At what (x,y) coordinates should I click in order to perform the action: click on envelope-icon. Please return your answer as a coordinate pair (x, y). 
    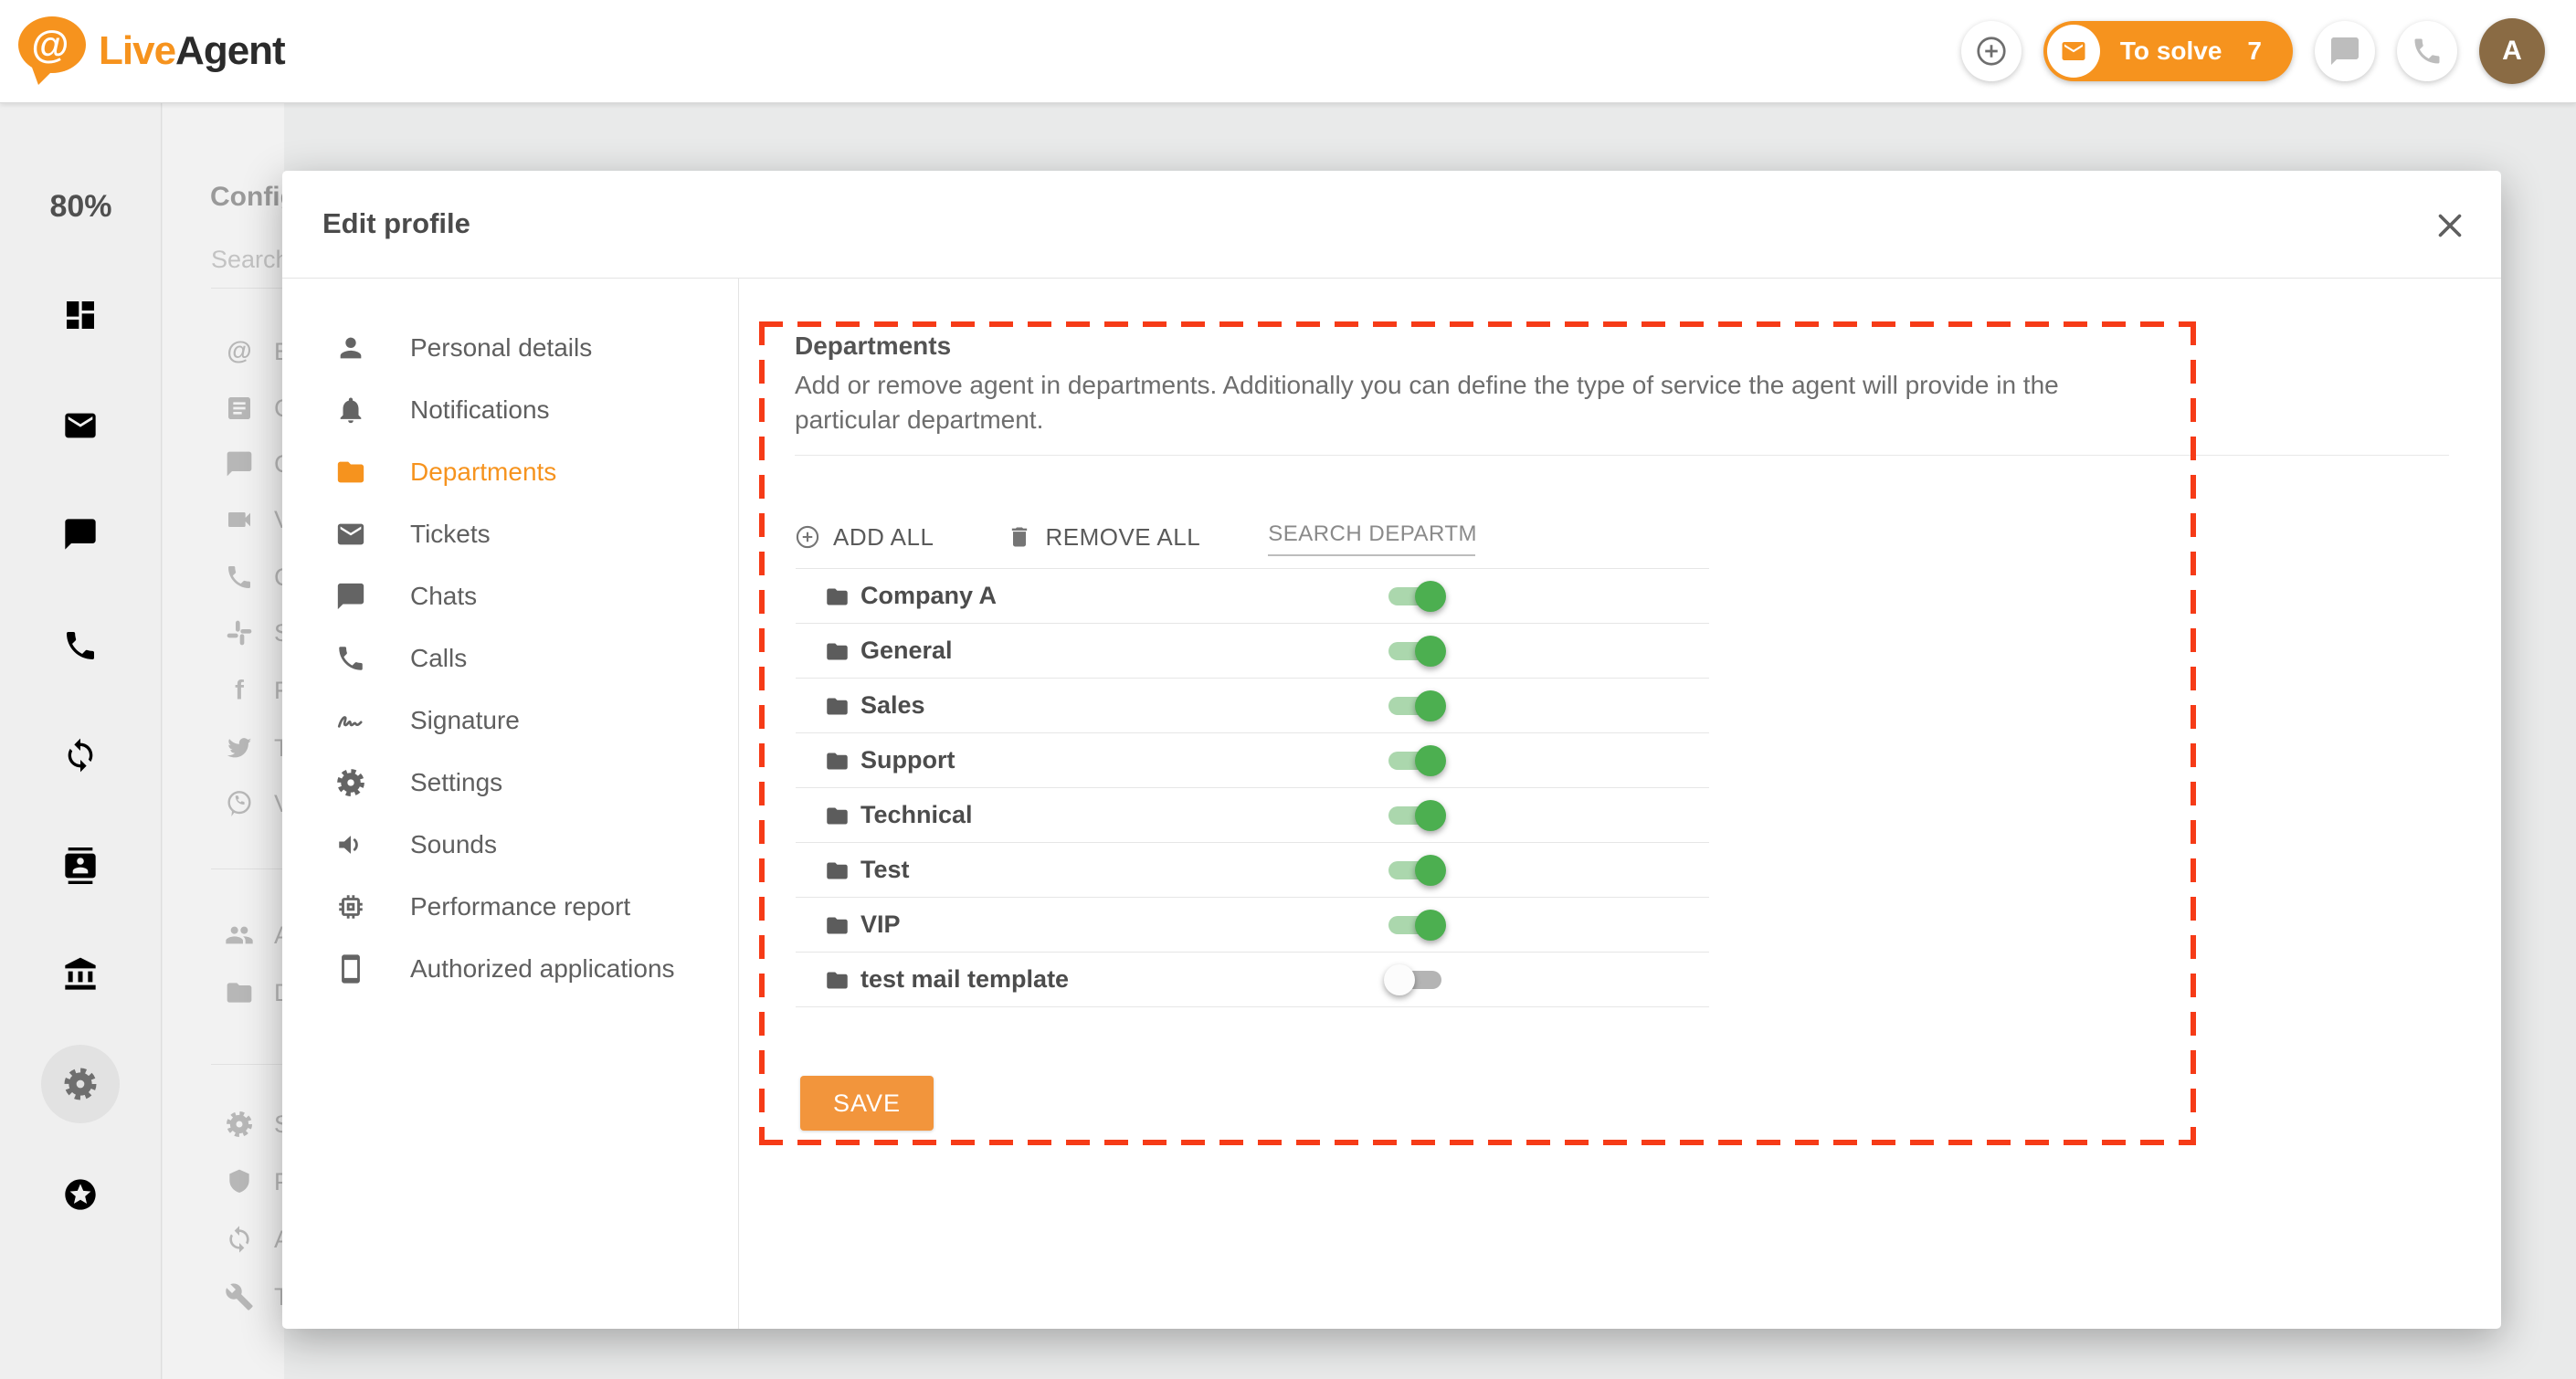
    Looking at the image, I should click on (2073, 51).